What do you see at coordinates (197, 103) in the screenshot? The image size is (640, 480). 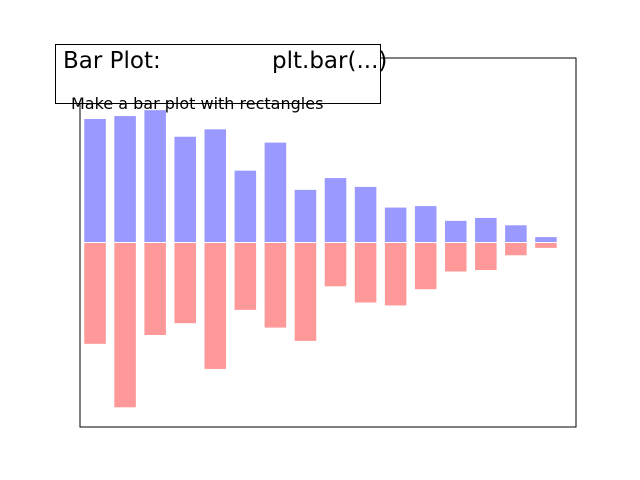 I see `chart-subtitle: Make a bar plot with rectangles` at bounding box center [197, 103].